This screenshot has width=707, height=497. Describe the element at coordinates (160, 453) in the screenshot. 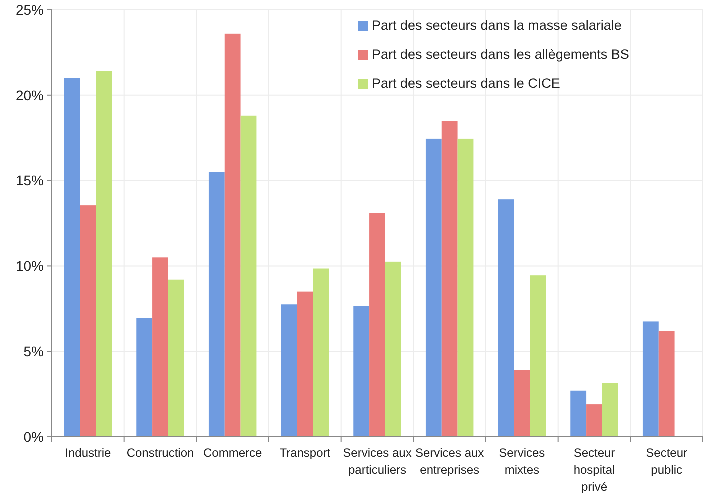

I see `x-tick-label: Construction` at that location.